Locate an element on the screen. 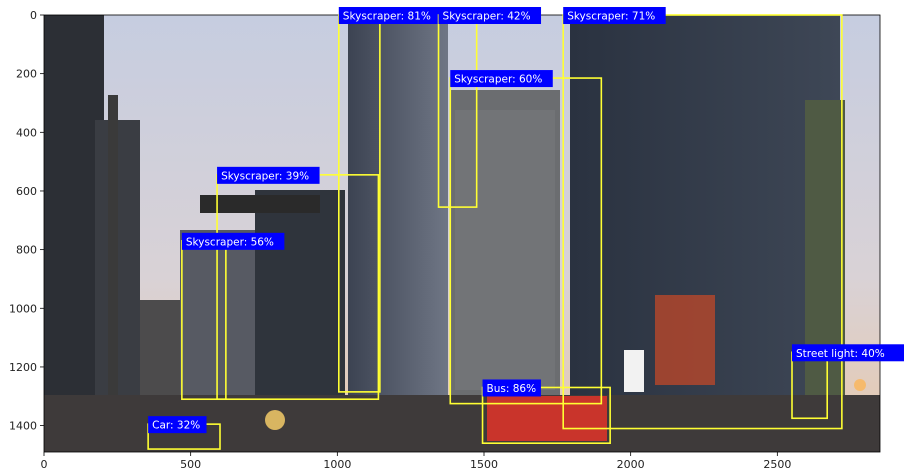 The height and width of the screenshot is (476, 904). y-tick-label: 400 is located at coordinates (26, 132).